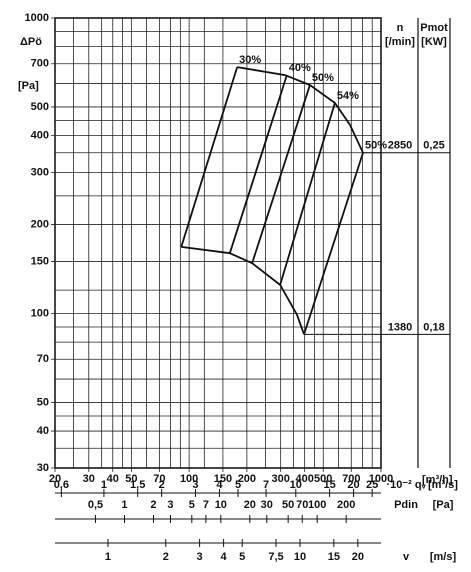  Describe the element at coordinates (40, 261) in the screenshot. I see `y-tick-label: 150` at that location.